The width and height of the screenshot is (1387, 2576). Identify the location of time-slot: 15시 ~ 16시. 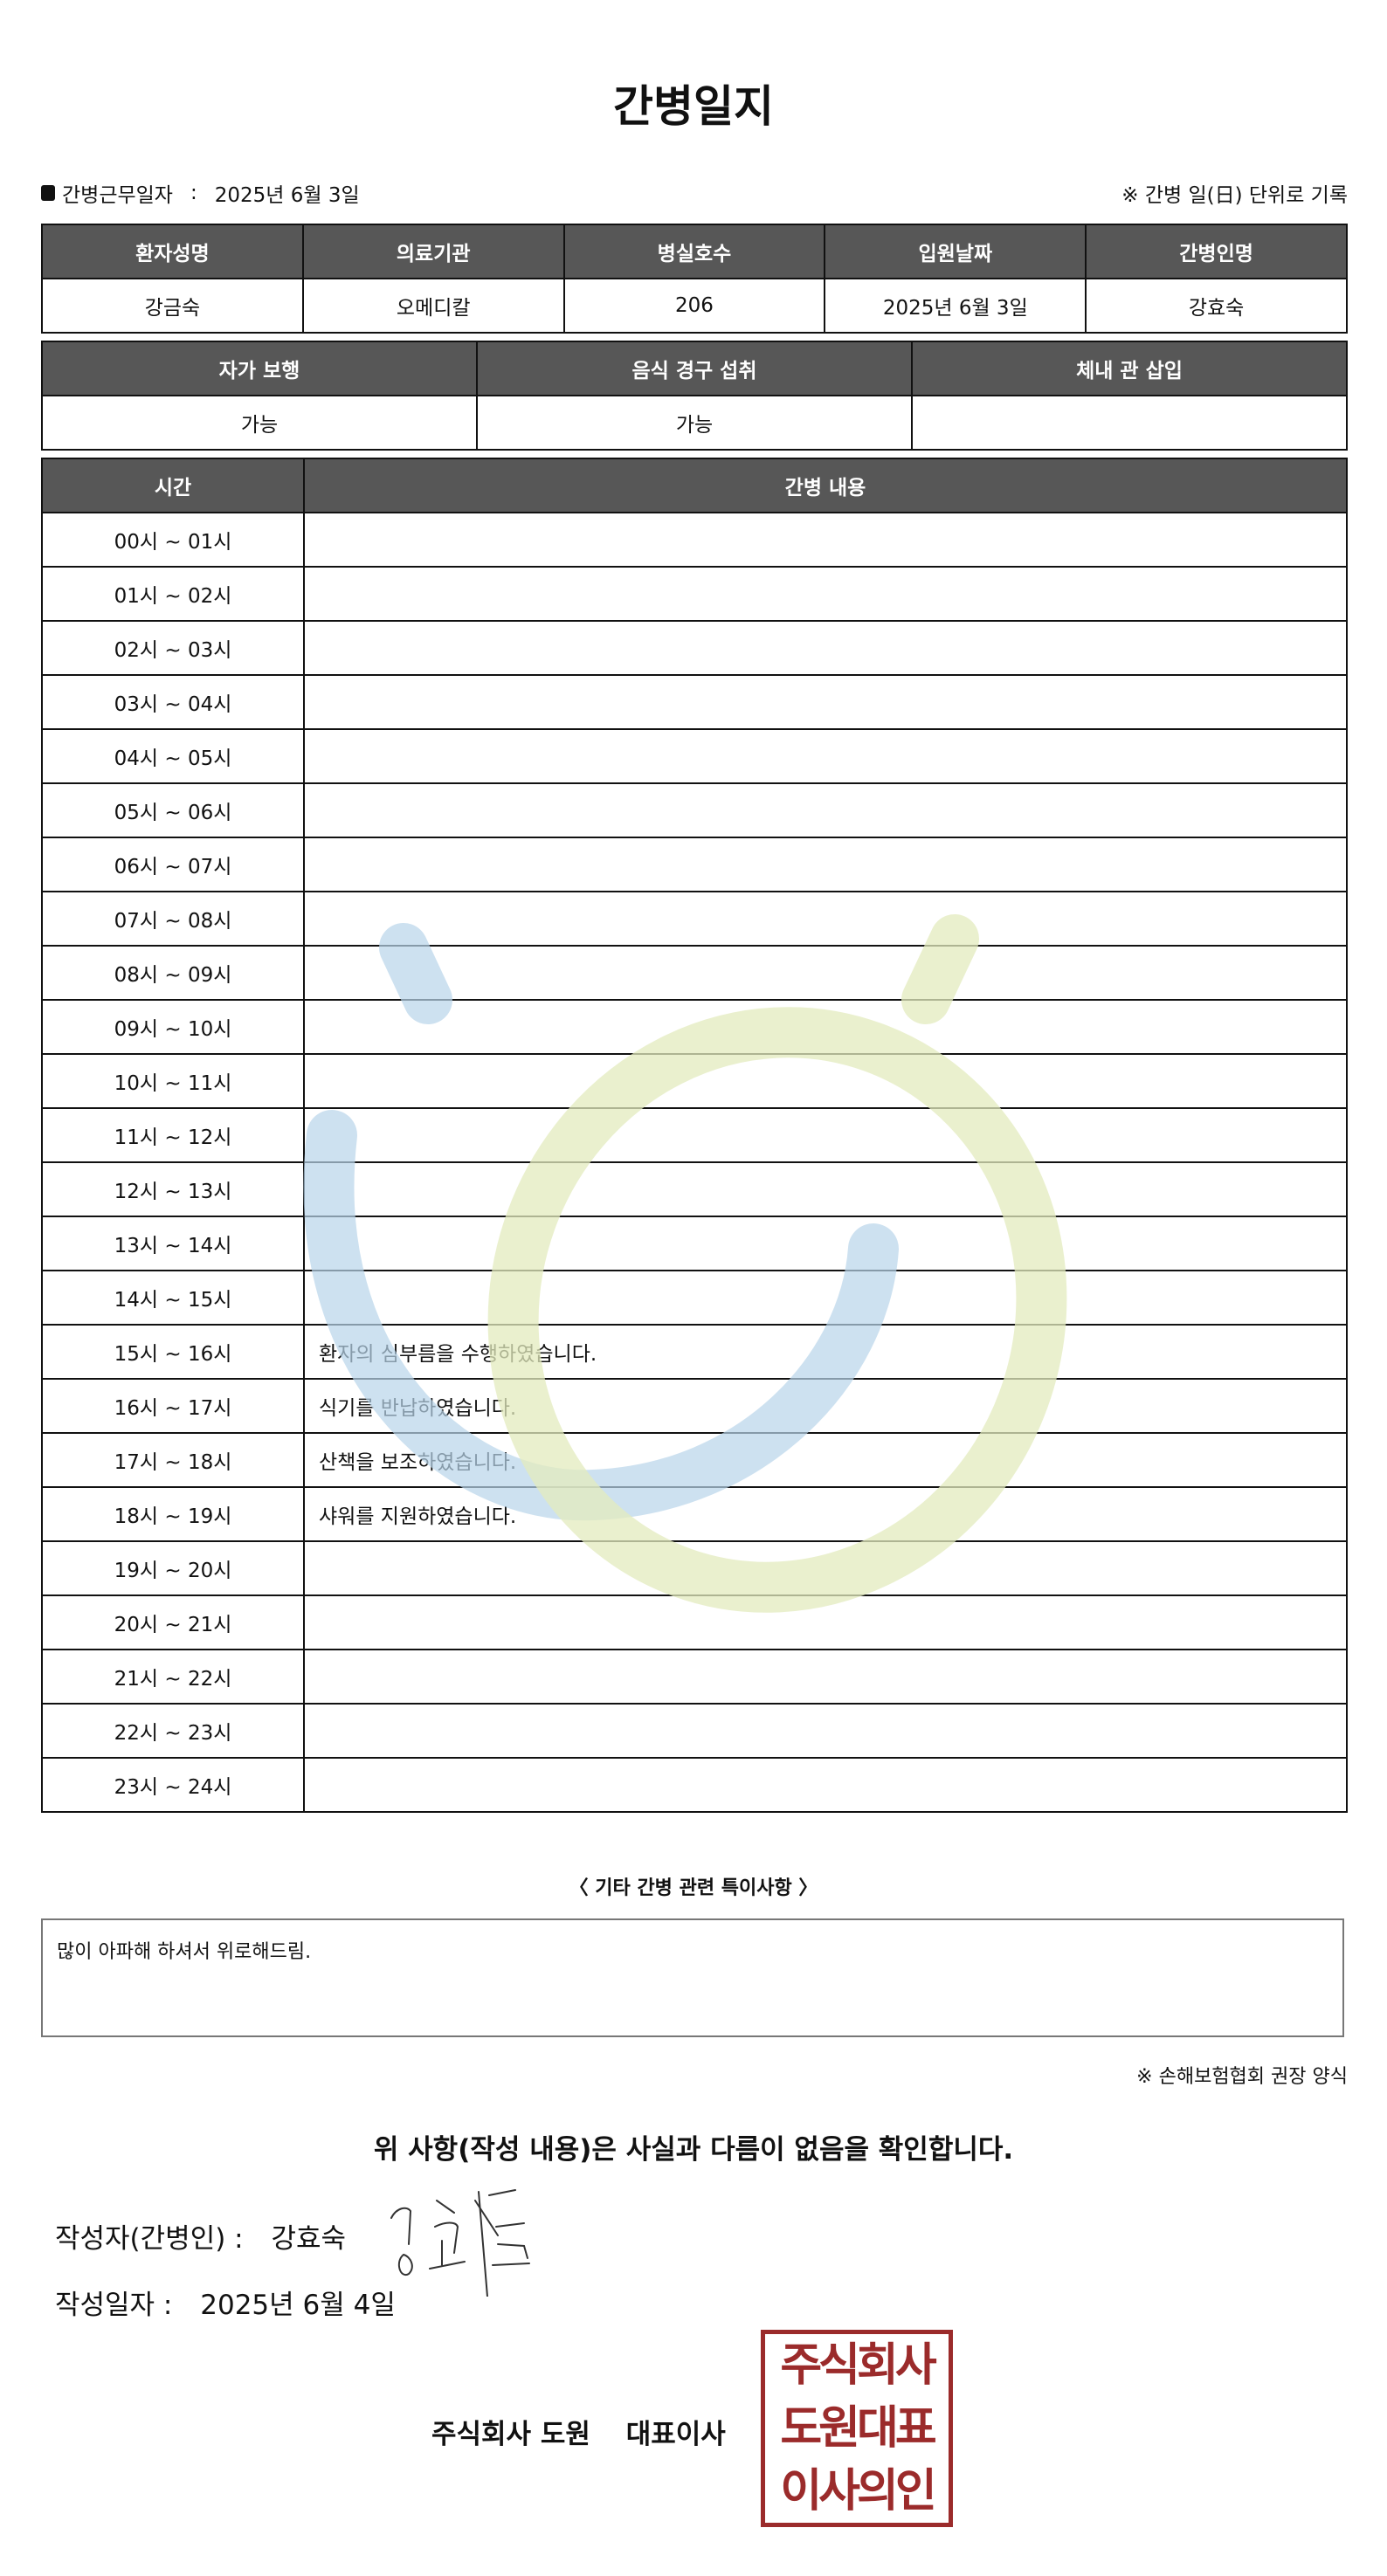
(173, 1352).